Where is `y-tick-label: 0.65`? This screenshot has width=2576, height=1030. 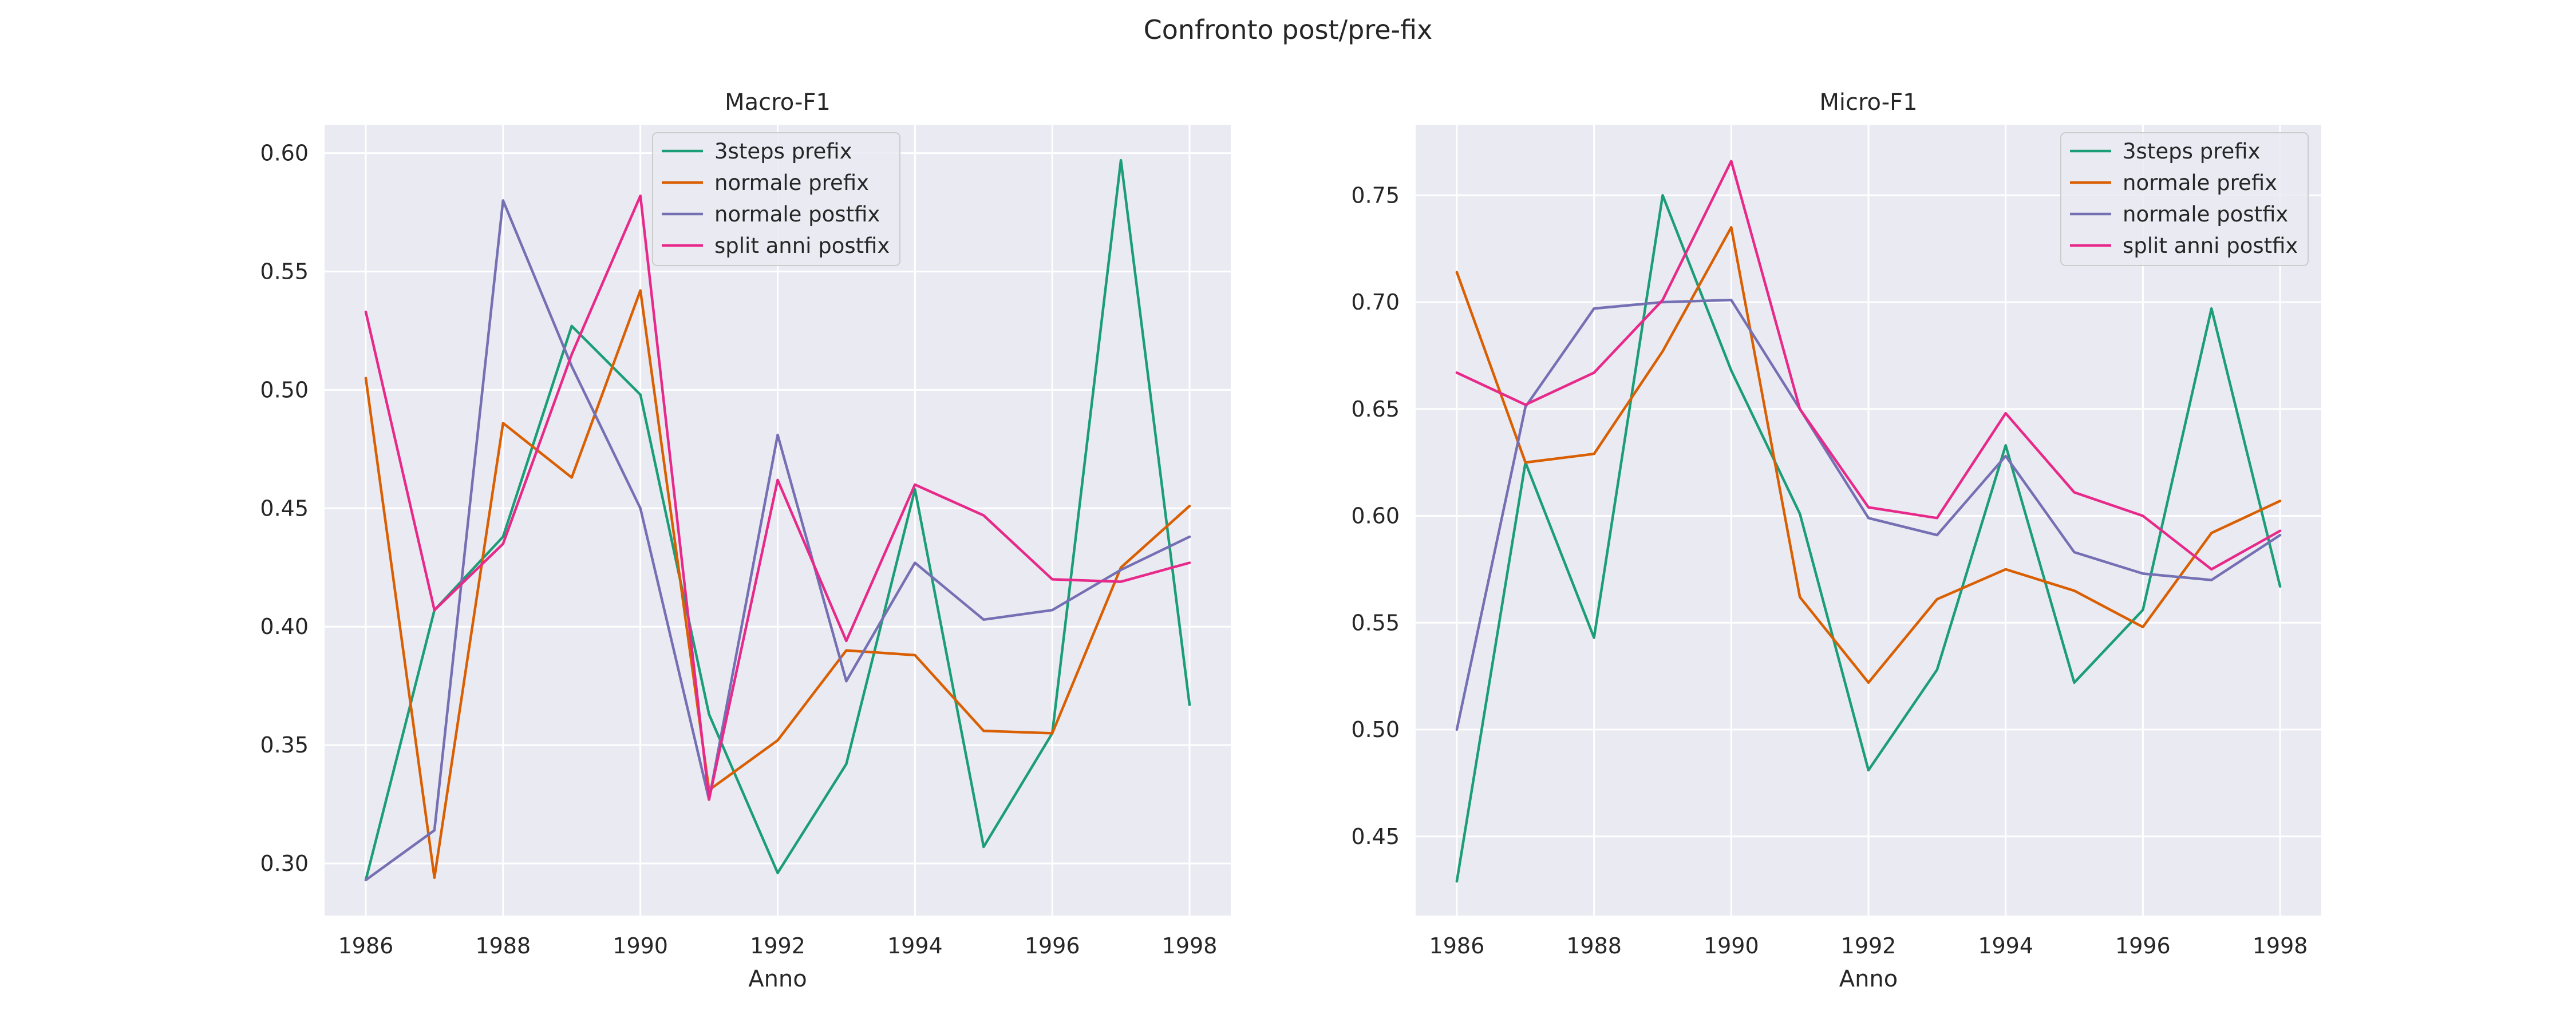
y-tick-label: 0.65 is located at coordinates (1375, 409).